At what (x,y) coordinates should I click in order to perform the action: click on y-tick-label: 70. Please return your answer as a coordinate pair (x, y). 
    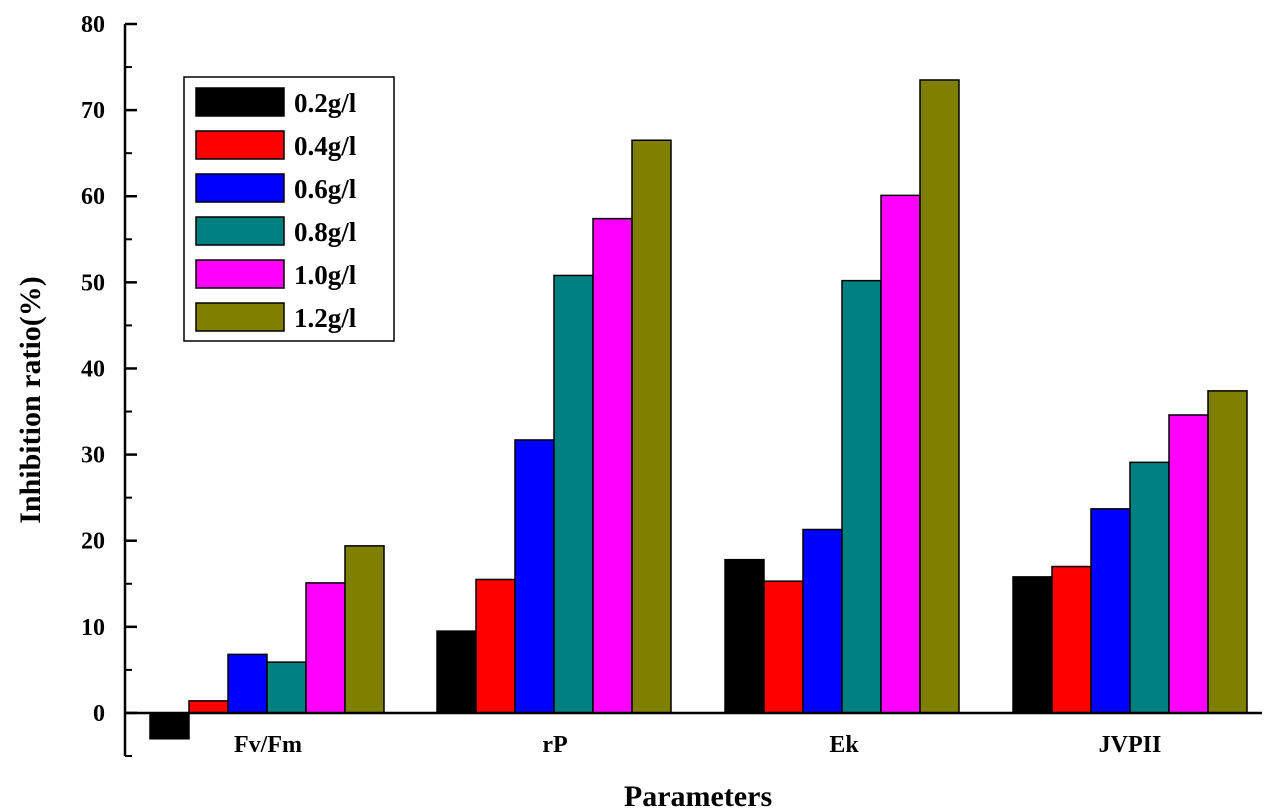
    Looking at the image, I should click on (93, 111).